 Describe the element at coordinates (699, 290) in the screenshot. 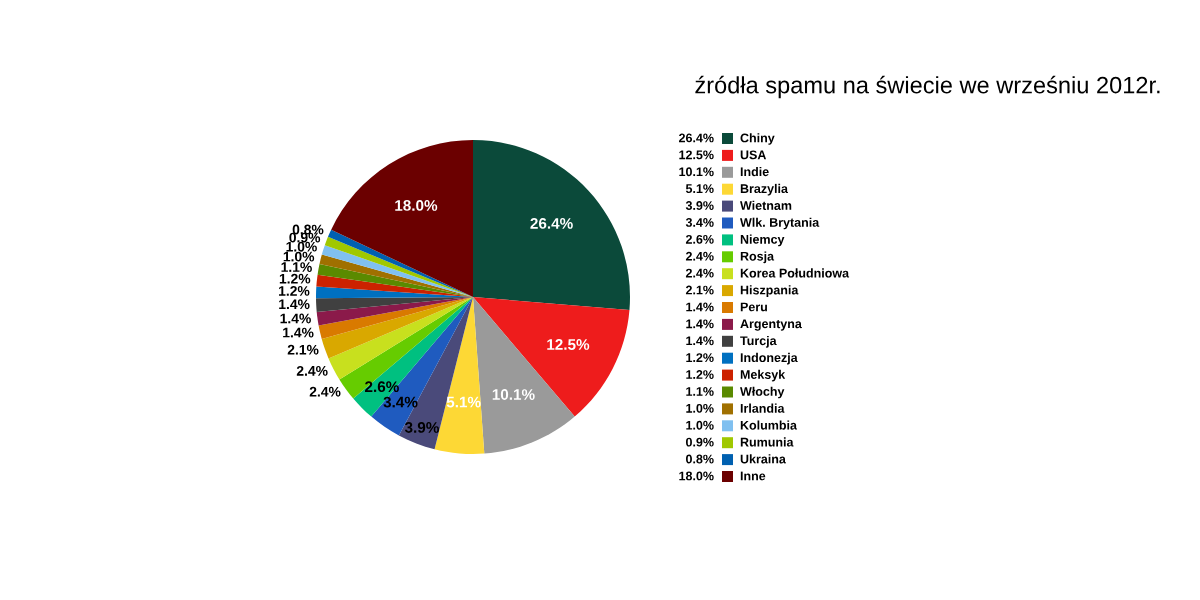

I see `text: 2.1%` at that location.